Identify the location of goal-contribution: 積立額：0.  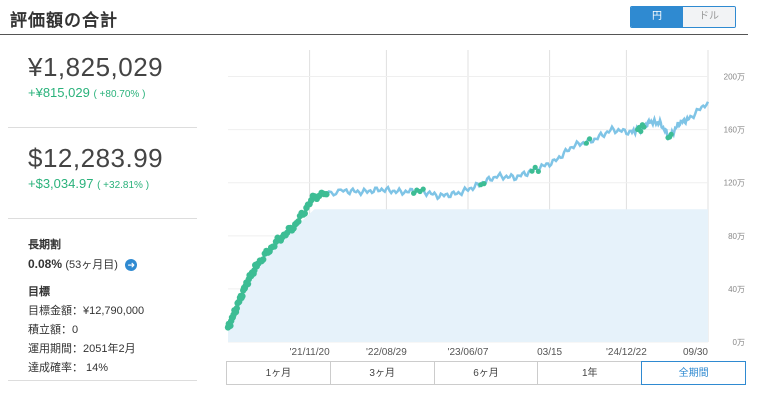
(53, 330).